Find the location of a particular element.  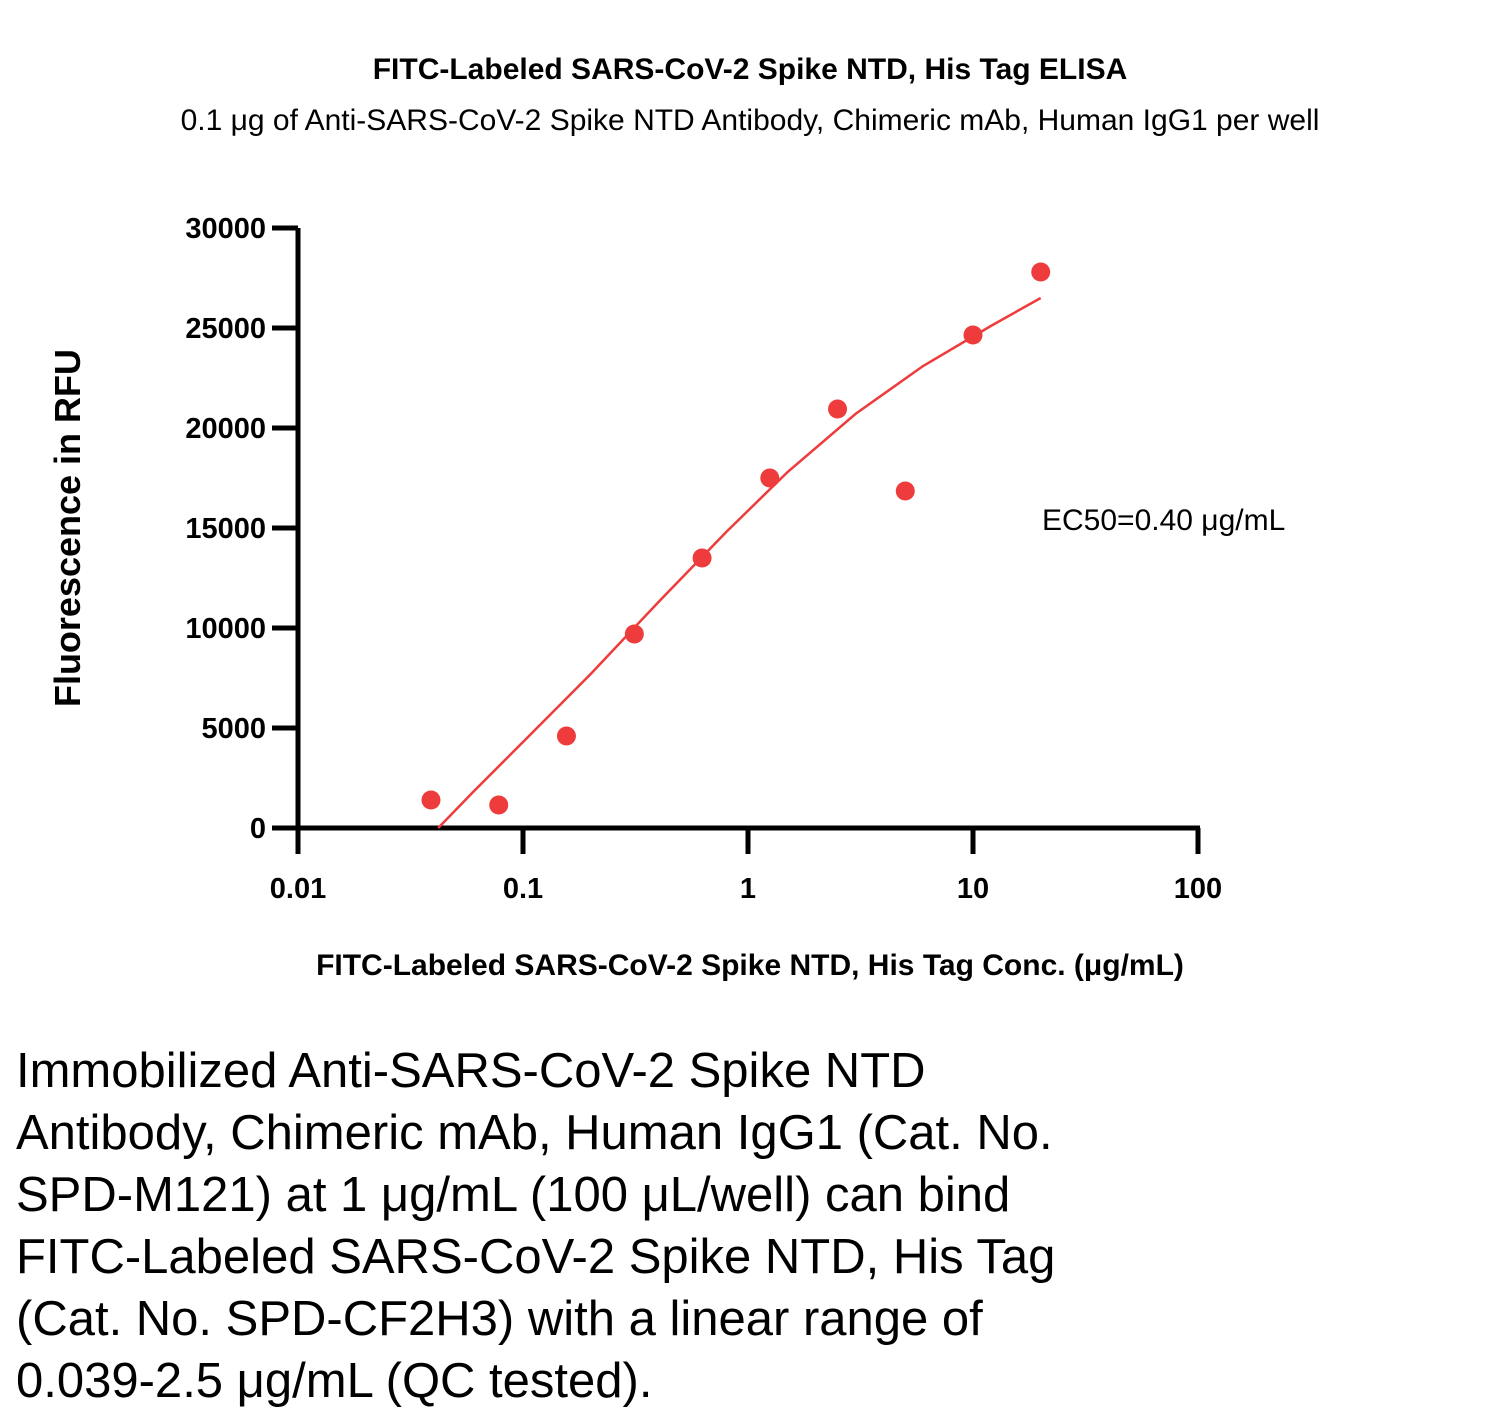

x-tick-label: 0.01 is located at coordinates (298, 889).